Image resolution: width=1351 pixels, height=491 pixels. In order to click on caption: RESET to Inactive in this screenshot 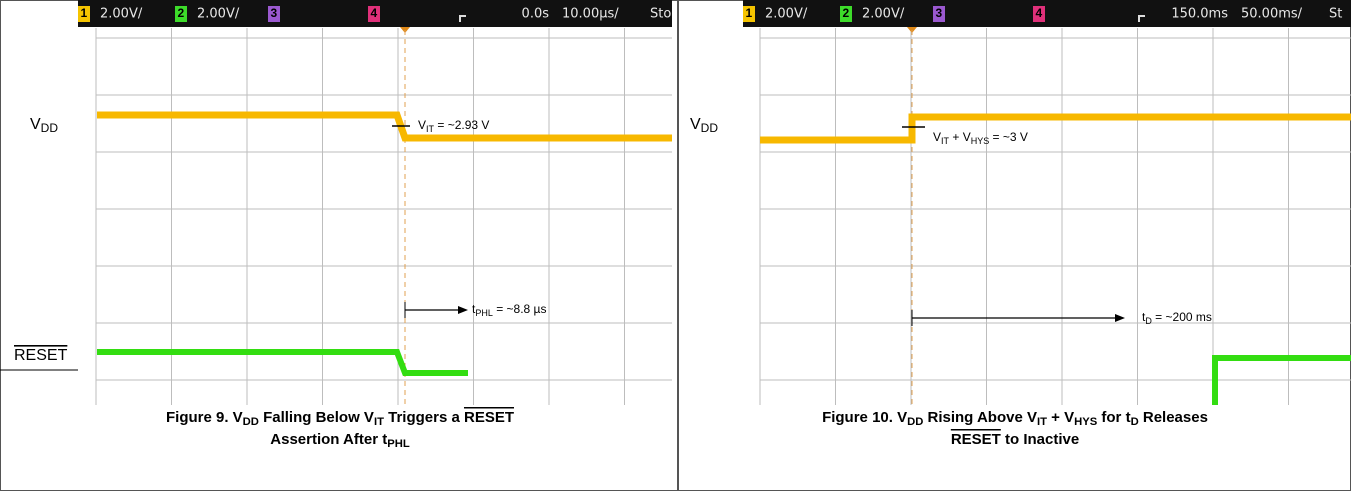, I will do `click(1015, 439)`.